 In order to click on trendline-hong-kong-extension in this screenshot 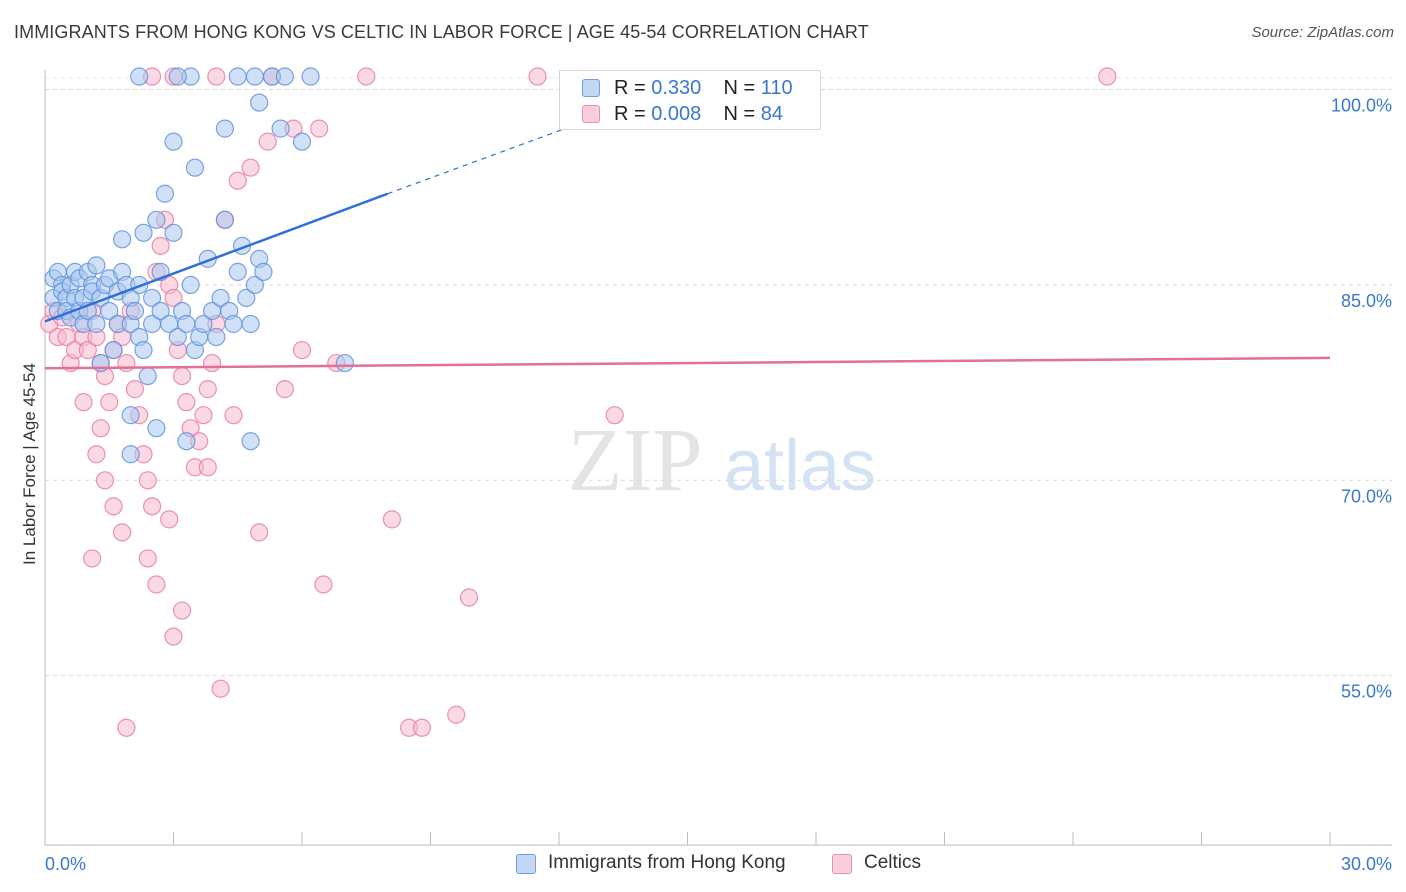, I will do `click(490, 156)`.